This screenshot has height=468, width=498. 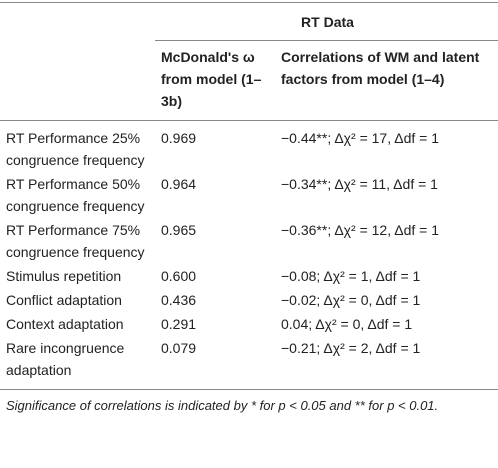 What do you see at coordinates (179, 184) in the screenshot?
I see `cell: 0.964` at bounding box center [179, 184].